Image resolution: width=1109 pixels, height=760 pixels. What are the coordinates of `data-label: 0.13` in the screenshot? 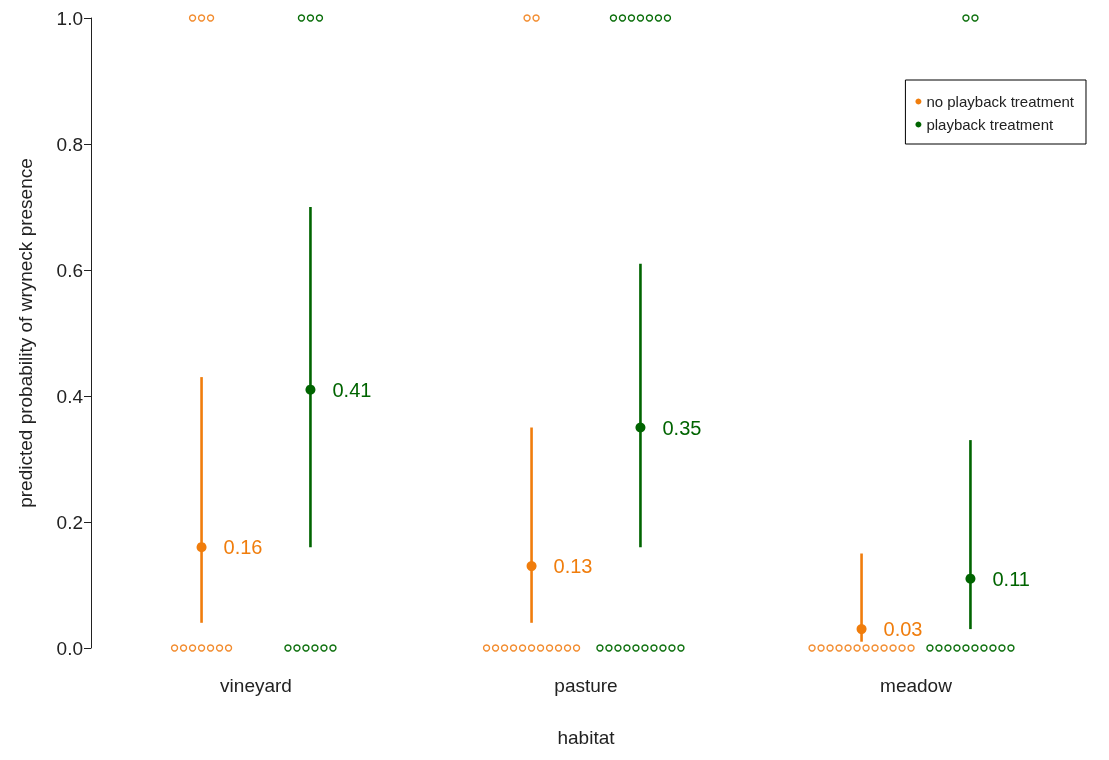 It's located at (573, 566).